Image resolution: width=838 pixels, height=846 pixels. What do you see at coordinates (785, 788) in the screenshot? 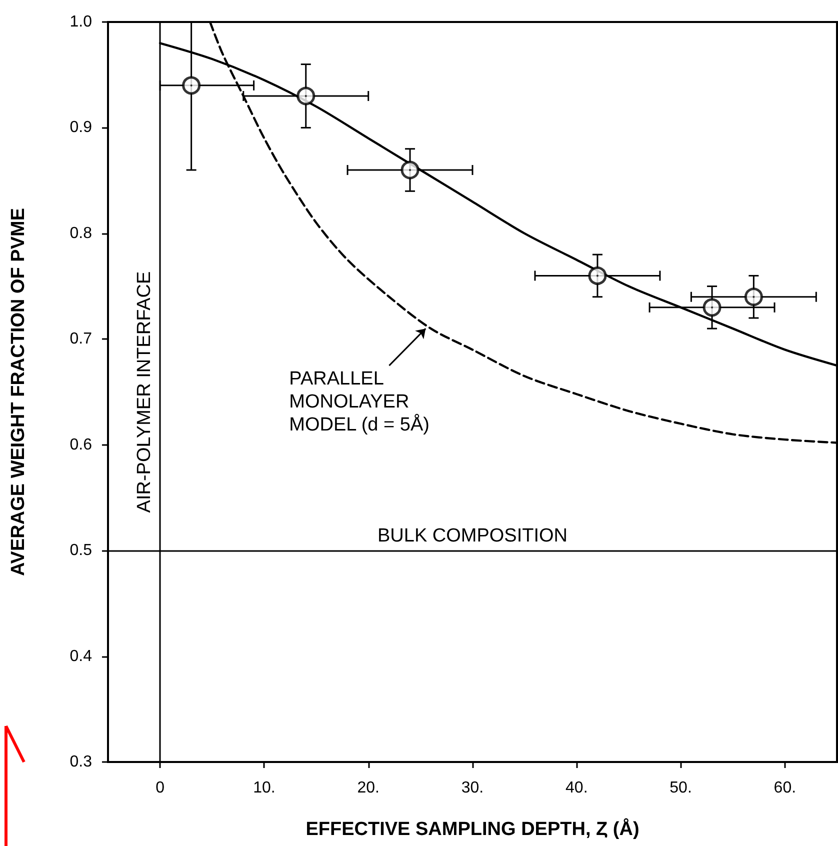
I see `x-tick-label: 60.` at bounding box center [785, 788].